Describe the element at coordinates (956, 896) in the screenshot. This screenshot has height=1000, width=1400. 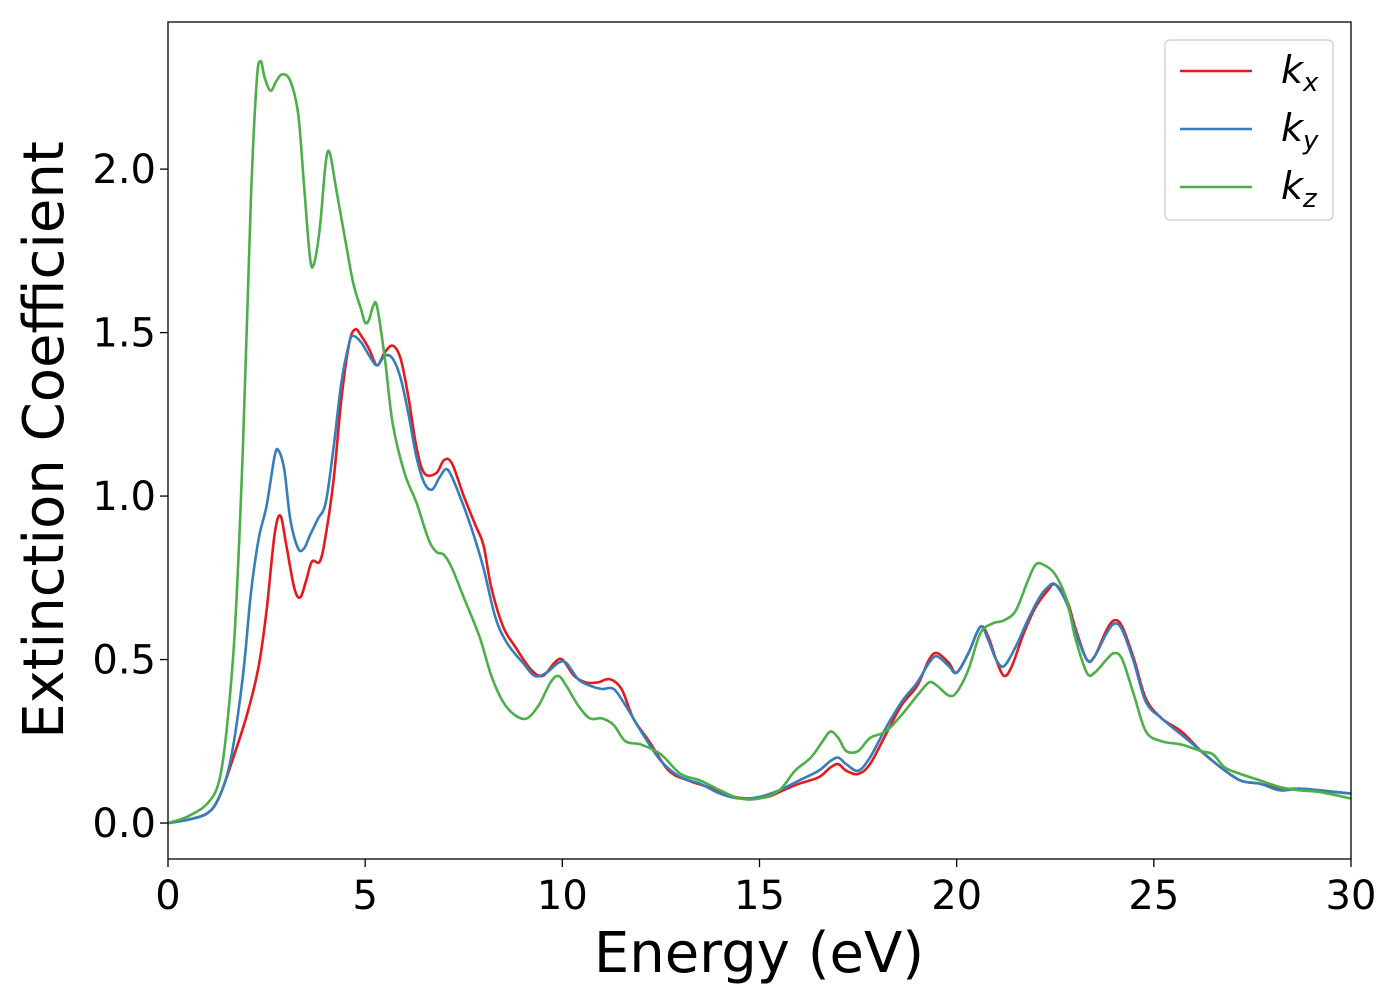
I see `x-tick-label: 20` at that location.